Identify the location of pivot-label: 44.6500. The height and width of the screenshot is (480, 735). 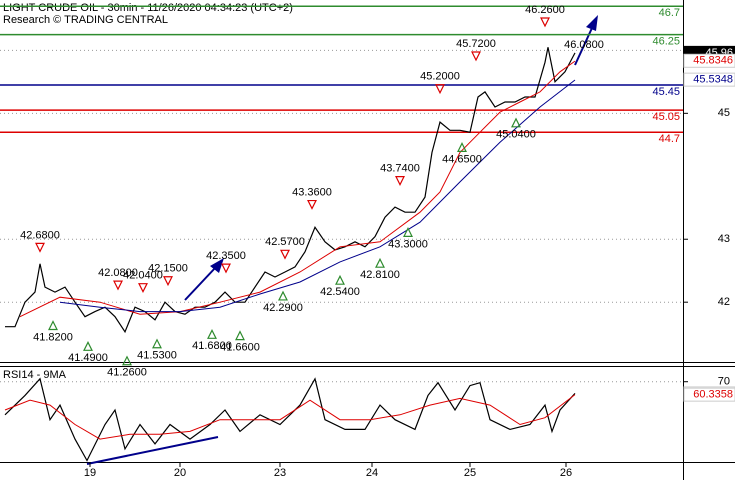
(462, 159).